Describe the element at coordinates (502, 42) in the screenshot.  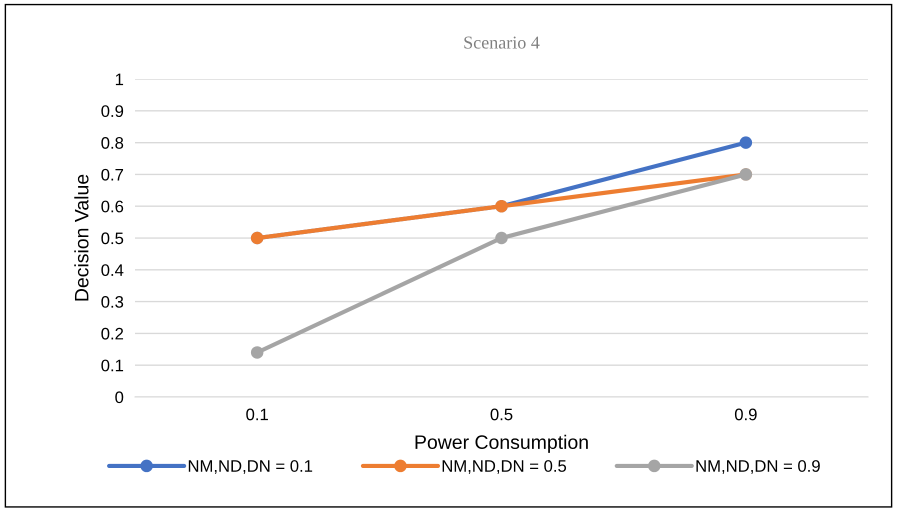
I see `chart-title: Scenario 4` at that location.